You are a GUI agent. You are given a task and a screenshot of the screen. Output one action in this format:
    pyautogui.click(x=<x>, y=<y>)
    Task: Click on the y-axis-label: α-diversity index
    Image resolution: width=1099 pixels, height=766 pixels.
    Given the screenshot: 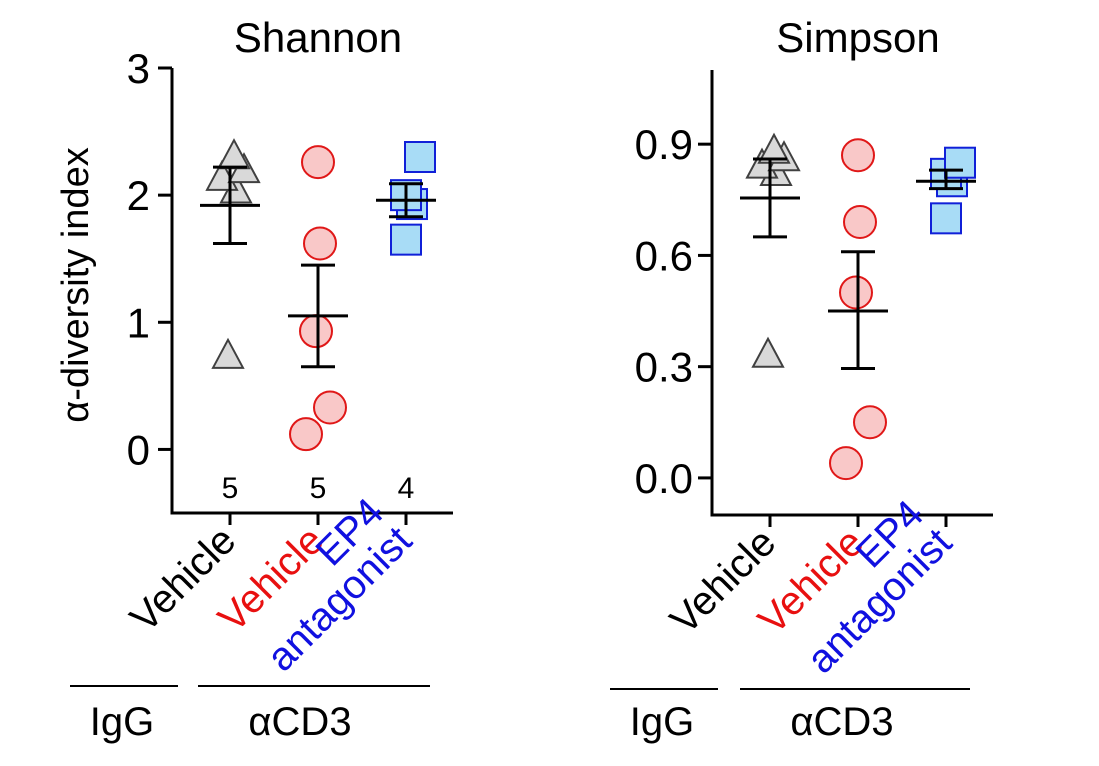 What is the action you would take?
    pyautogui.click(x=76, y=284)
    